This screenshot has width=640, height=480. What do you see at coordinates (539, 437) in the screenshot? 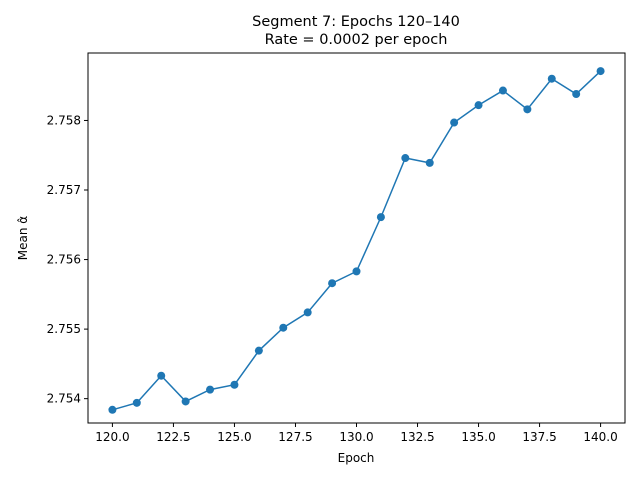
I see `x-tick-label: 137.5` at bounding box center [539, 437].